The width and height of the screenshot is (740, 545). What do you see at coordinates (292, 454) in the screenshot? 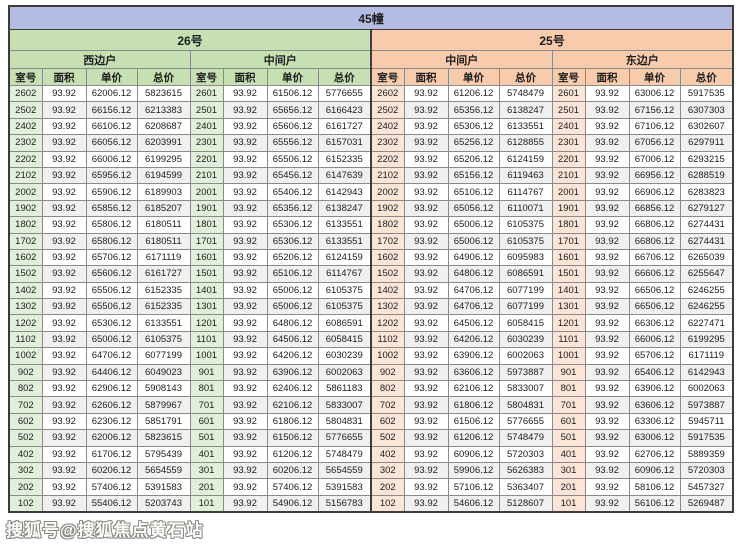
I see `unit-price-cell: 61206.12` at bounding box center [292, 454].